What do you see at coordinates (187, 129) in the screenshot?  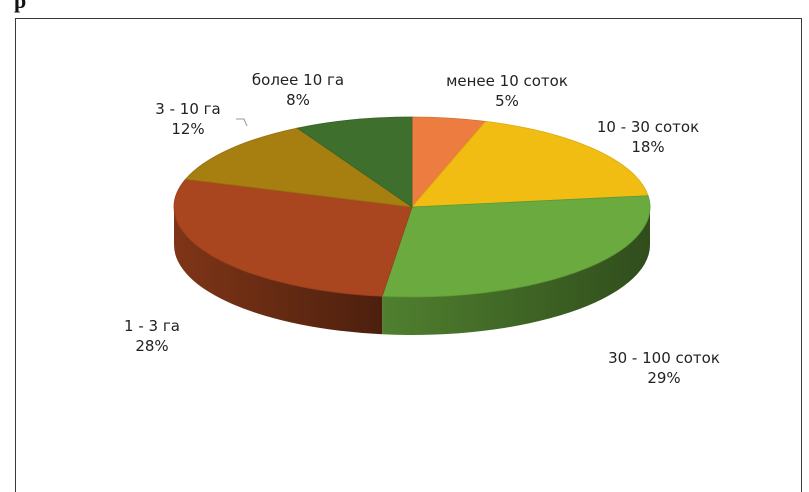 I see `slice-value-4: 12%` at bounding box center [187, 129].